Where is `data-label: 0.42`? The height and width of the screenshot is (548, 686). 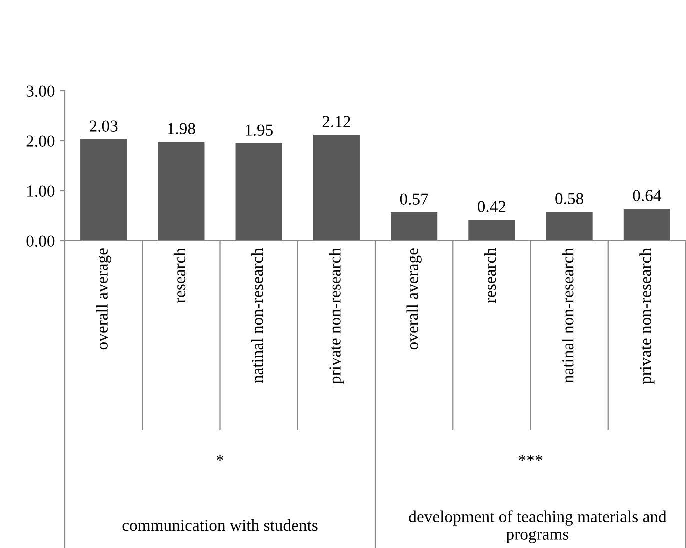
data-label: 0.42 is located at coordinates (492, 207).